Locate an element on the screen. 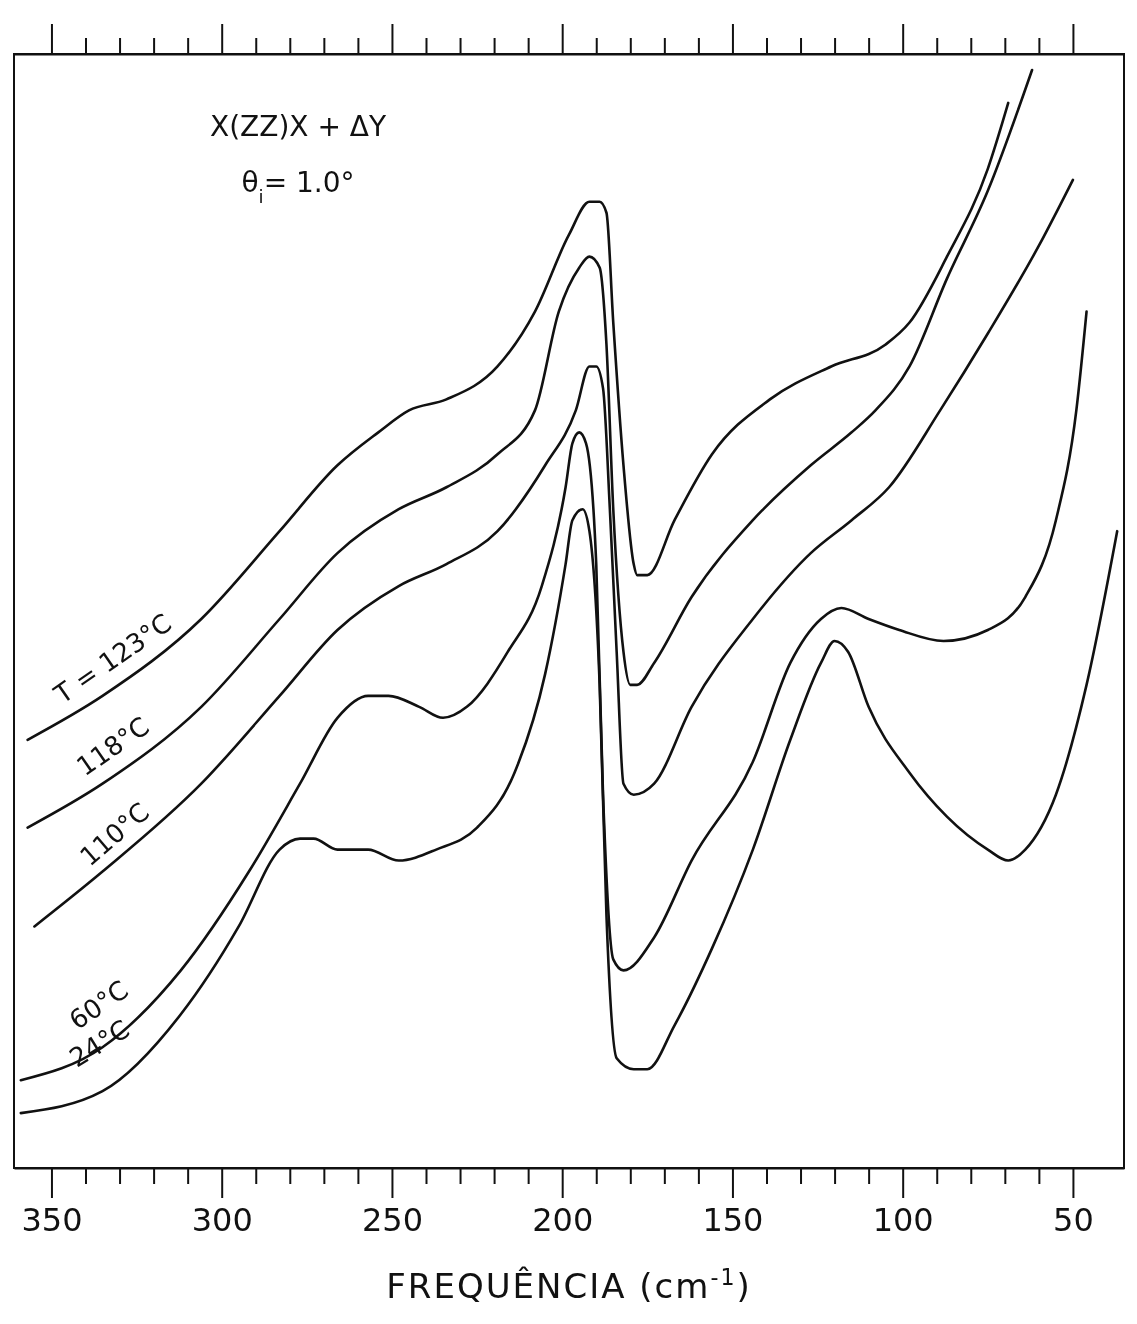  x-tick-label: 100 is located at coordinates (903, 1219).